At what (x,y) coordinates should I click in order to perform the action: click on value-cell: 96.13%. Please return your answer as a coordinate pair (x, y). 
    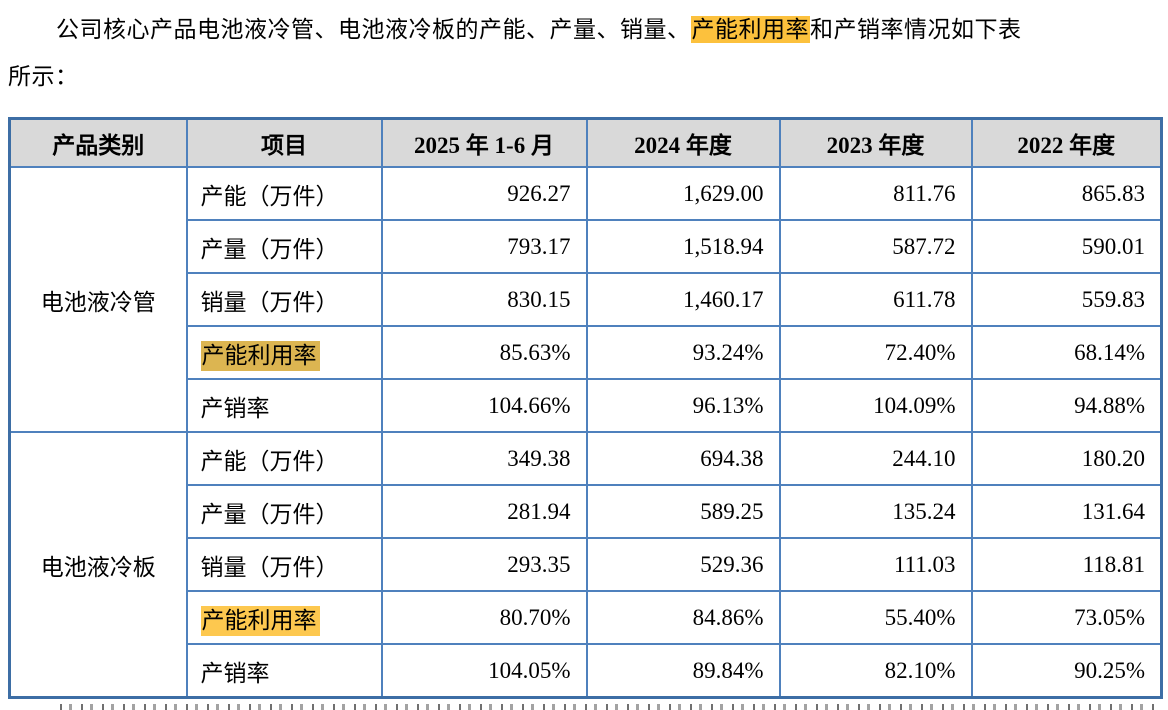
    Looking at the image, I should click on (683, 405).